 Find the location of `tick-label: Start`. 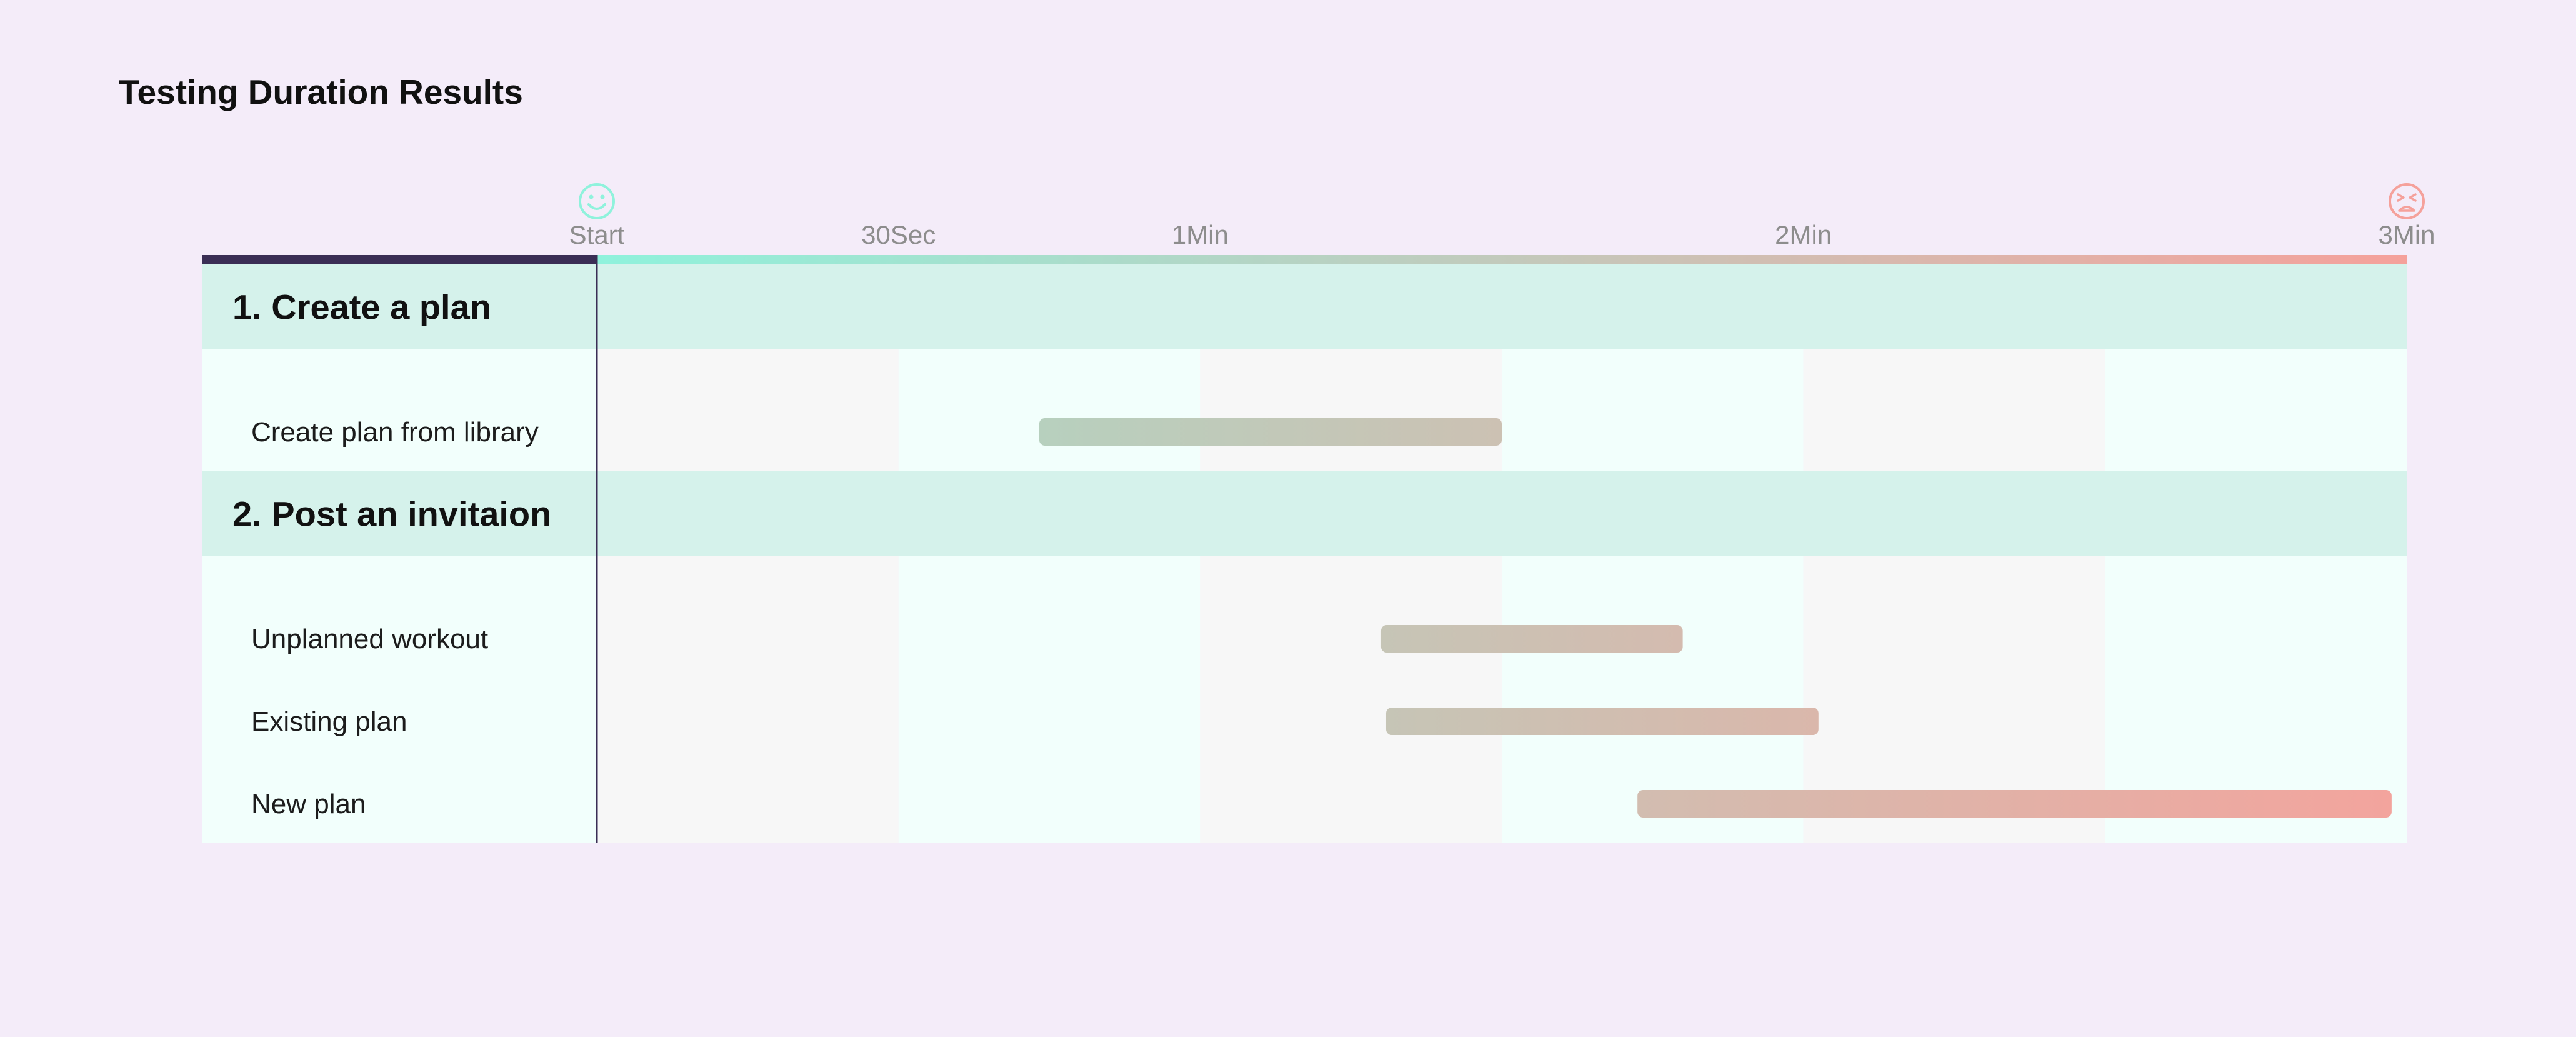

tick-label: Start is located at coordinates (597, 234).